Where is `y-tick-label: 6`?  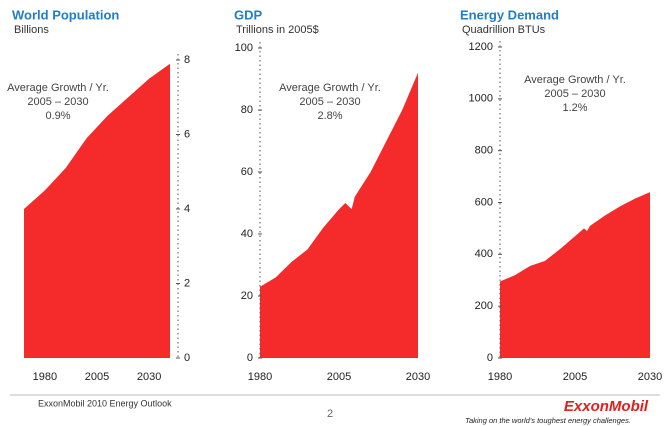 y-tick-label: 6 is located at coordinates (187, 134).